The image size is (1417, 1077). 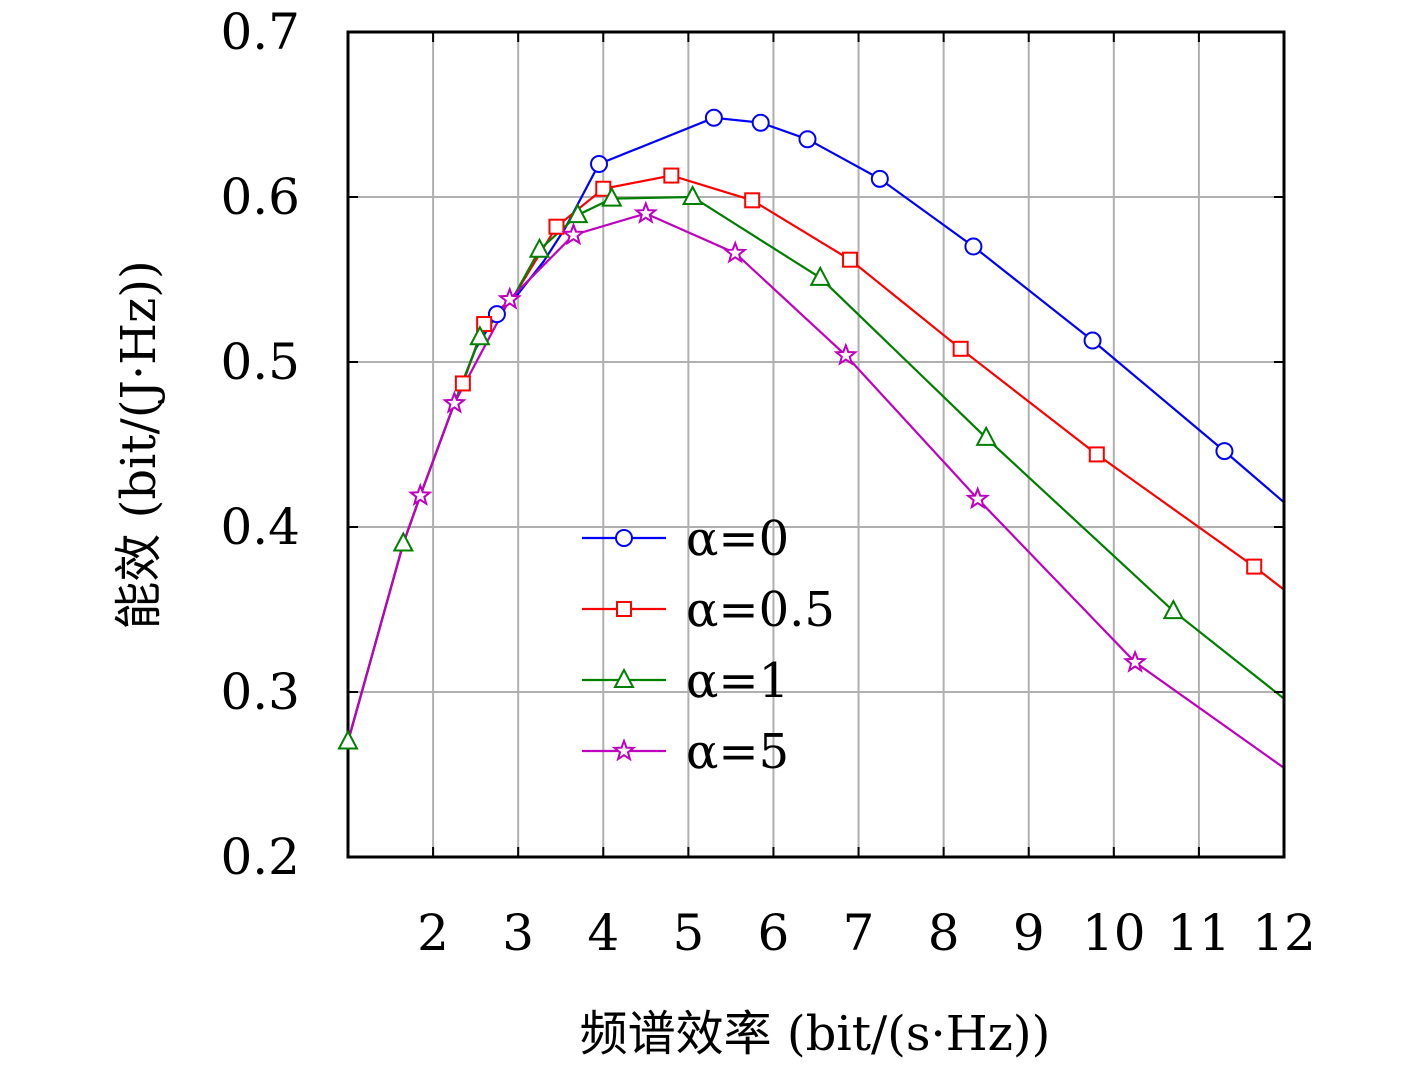 What do you see at coordinates (260, 527) in the screenshot?
I see `y-tick-label: 0.4` at bounding box center [260, 527].